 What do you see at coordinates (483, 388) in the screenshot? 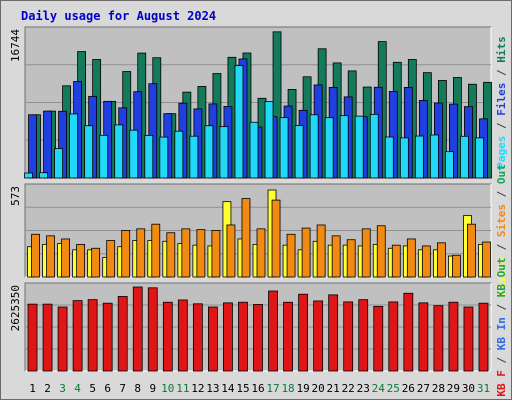
I see `tick-label-day-31: 31` at bounding box center [483, 388].